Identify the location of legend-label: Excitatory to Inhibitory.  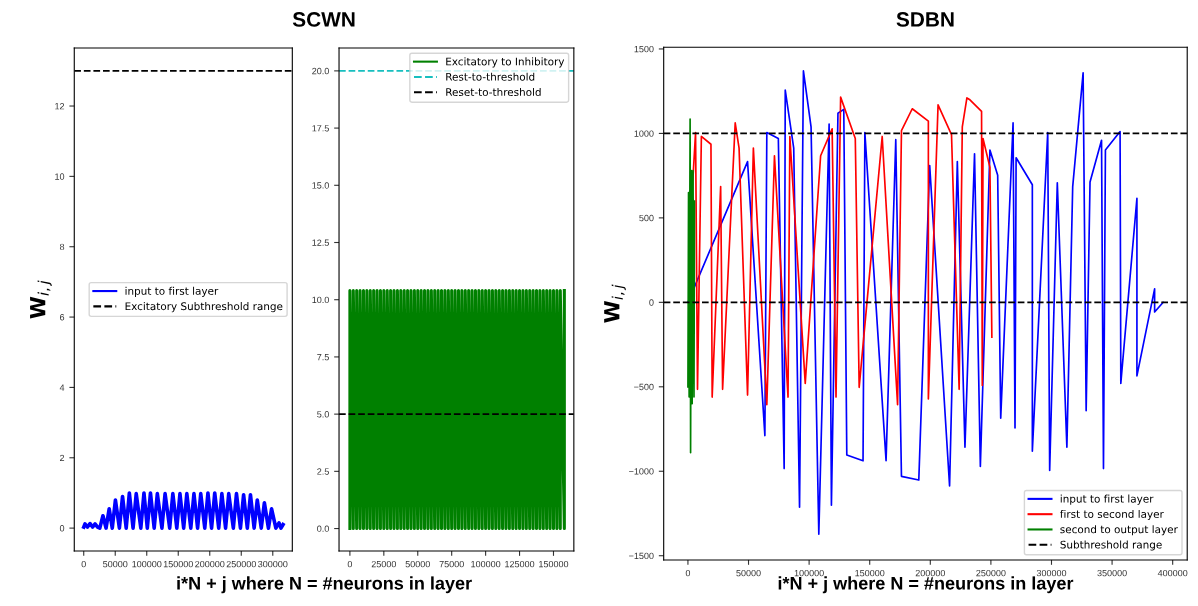
(505, 62).